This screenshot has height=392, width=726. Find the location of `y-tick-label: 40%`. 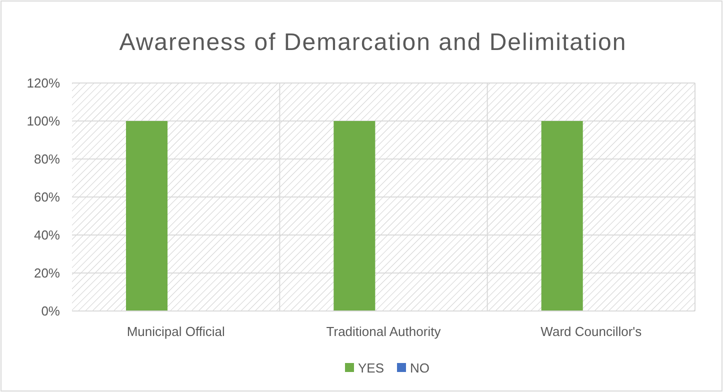

y-tick-label: 40% is located at coordinates (47, 235).